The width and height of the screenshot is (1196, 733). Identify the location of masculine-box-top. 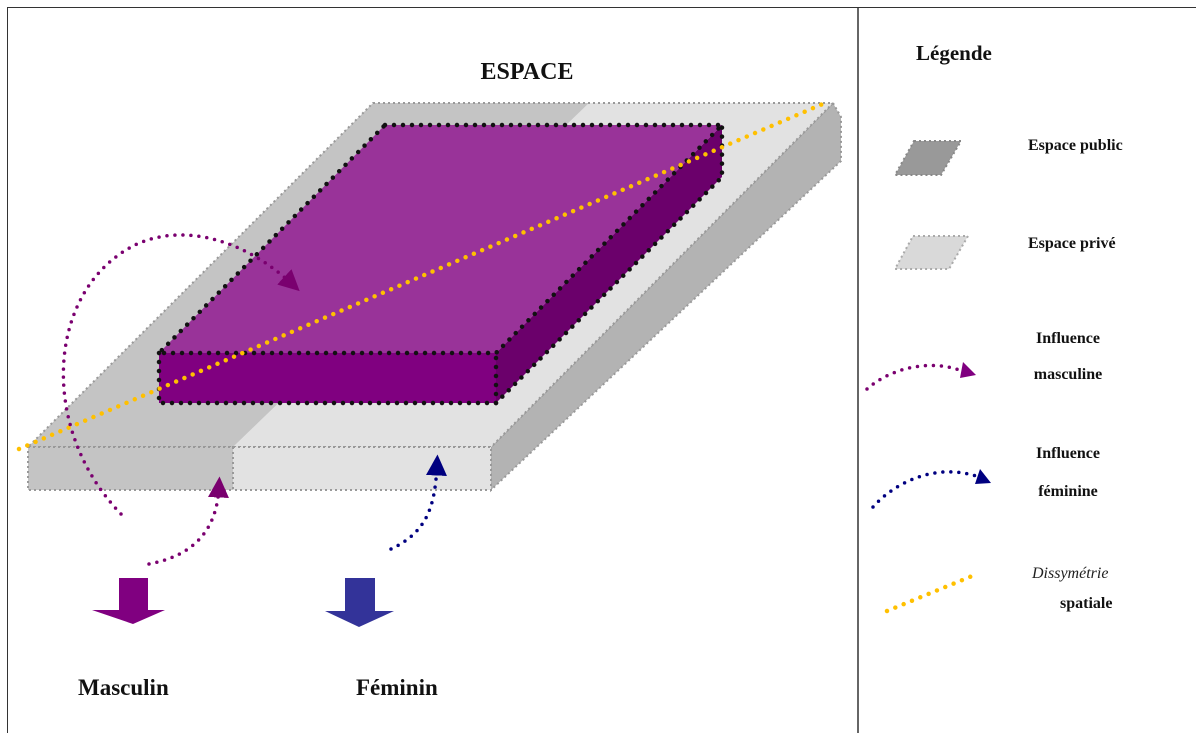
(440, 239).